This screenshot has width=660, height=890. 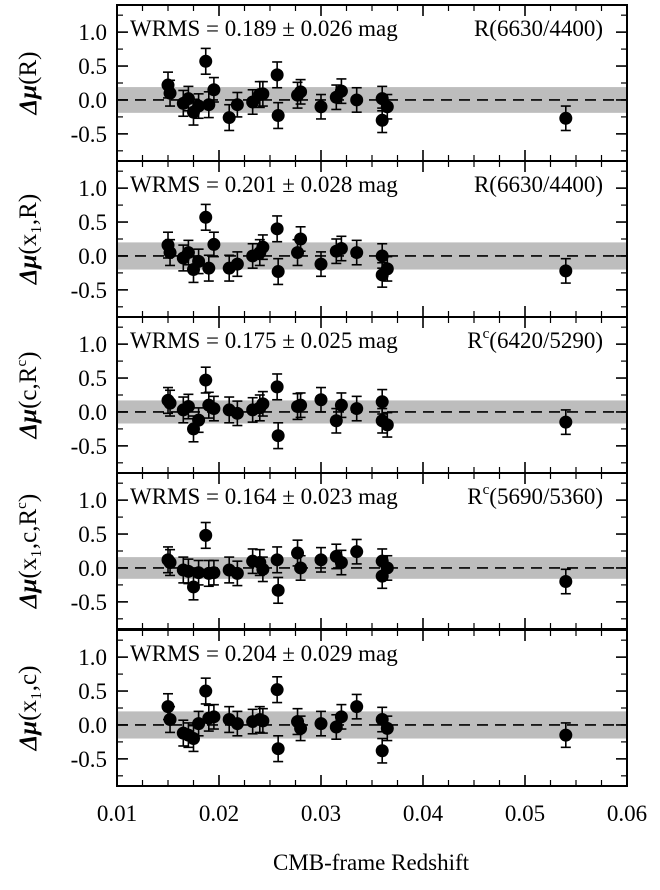 I want to click on y-axis-title: Δμ(c,Rc), so click(x=28, y=396).